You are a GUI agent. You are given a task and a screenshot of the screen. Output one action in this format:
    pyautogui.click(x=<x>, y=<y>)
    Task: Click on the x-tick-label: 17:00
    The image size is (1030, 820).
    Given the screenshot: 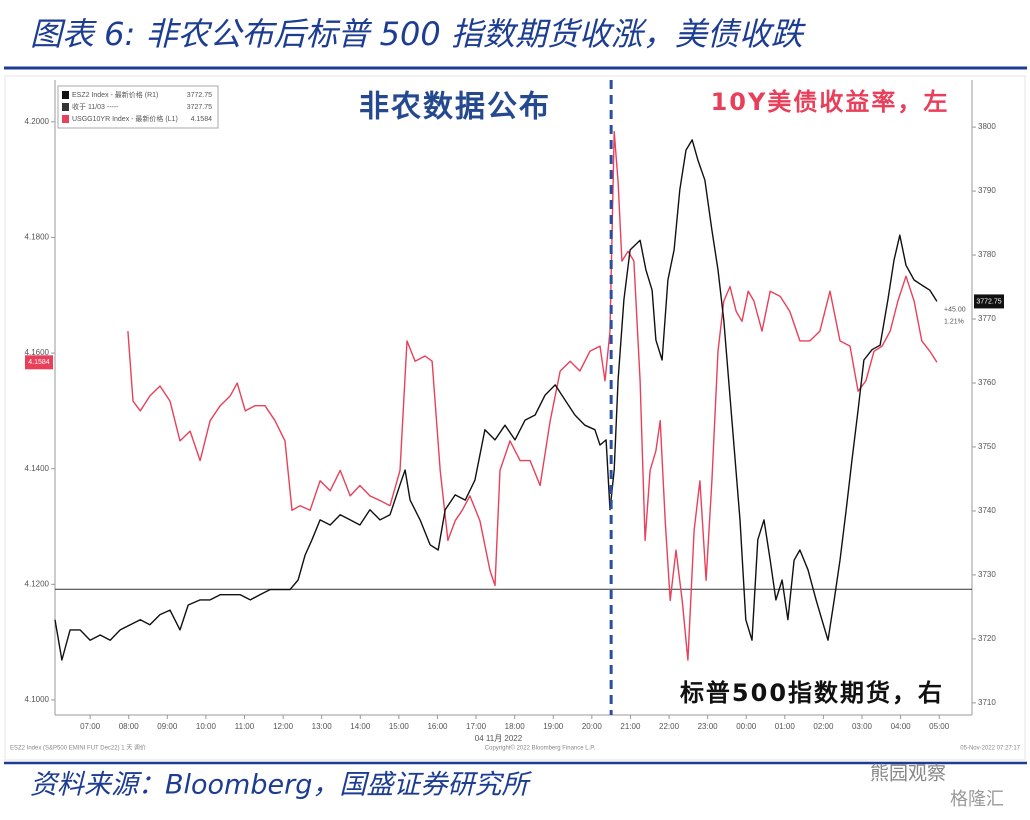 What is the action you would take?
    pyautogui.click(x=476, y=726)
    